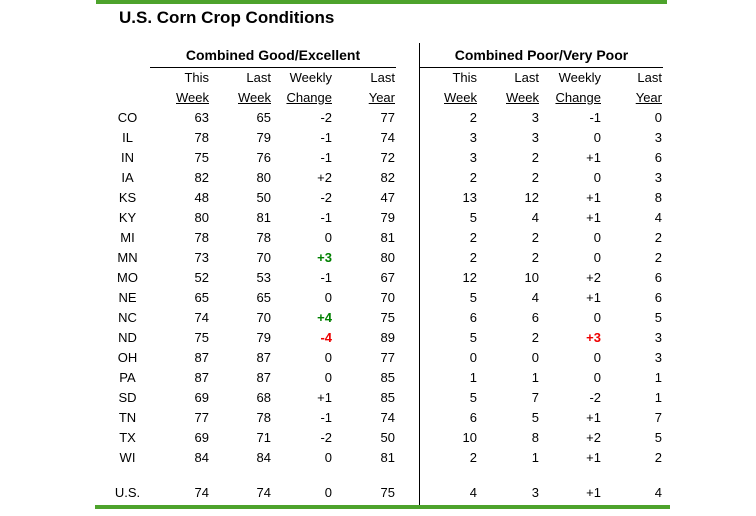 The image size is (756, 516). Describe the element at coordinates (535, 417) in the screenshot. I see `pv-last-week-cell: 5` at that location.